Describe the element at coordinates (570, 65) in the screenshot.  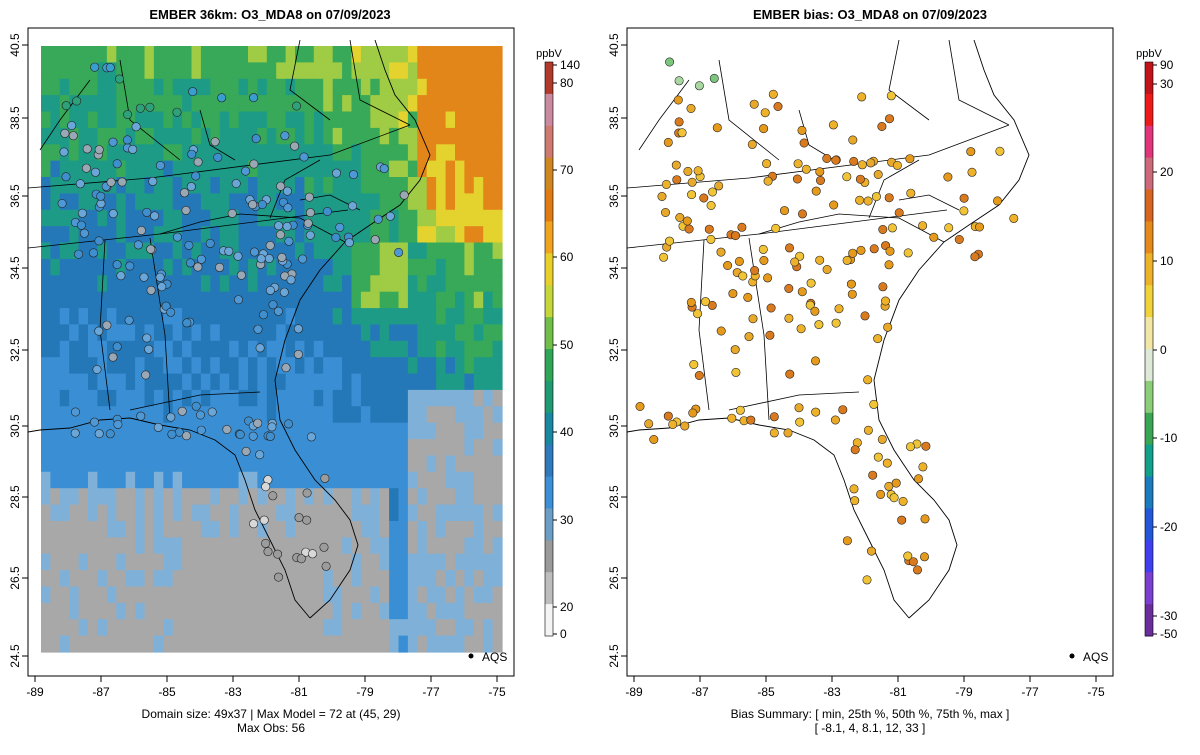
I see `colorbar-tick-label: 140` at that location.